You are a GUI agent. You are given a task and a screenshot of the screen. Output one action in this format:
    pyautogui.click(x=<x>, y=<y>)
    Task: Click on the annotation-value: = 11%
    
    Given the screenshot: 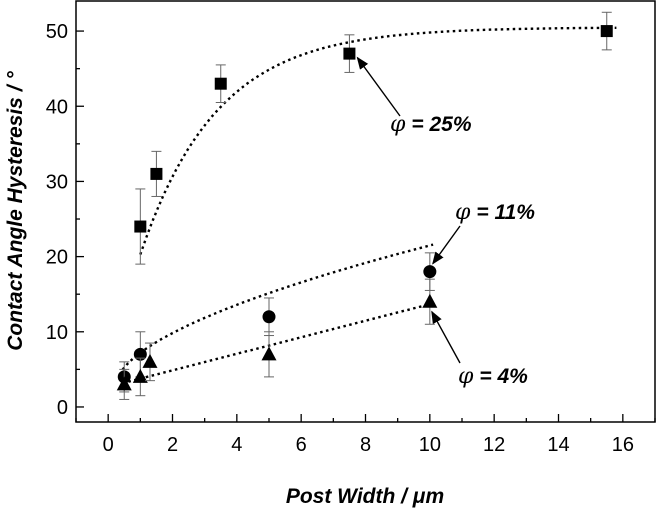 What is the action you would take?
    pyautogui.click(x=505, y=212)
    